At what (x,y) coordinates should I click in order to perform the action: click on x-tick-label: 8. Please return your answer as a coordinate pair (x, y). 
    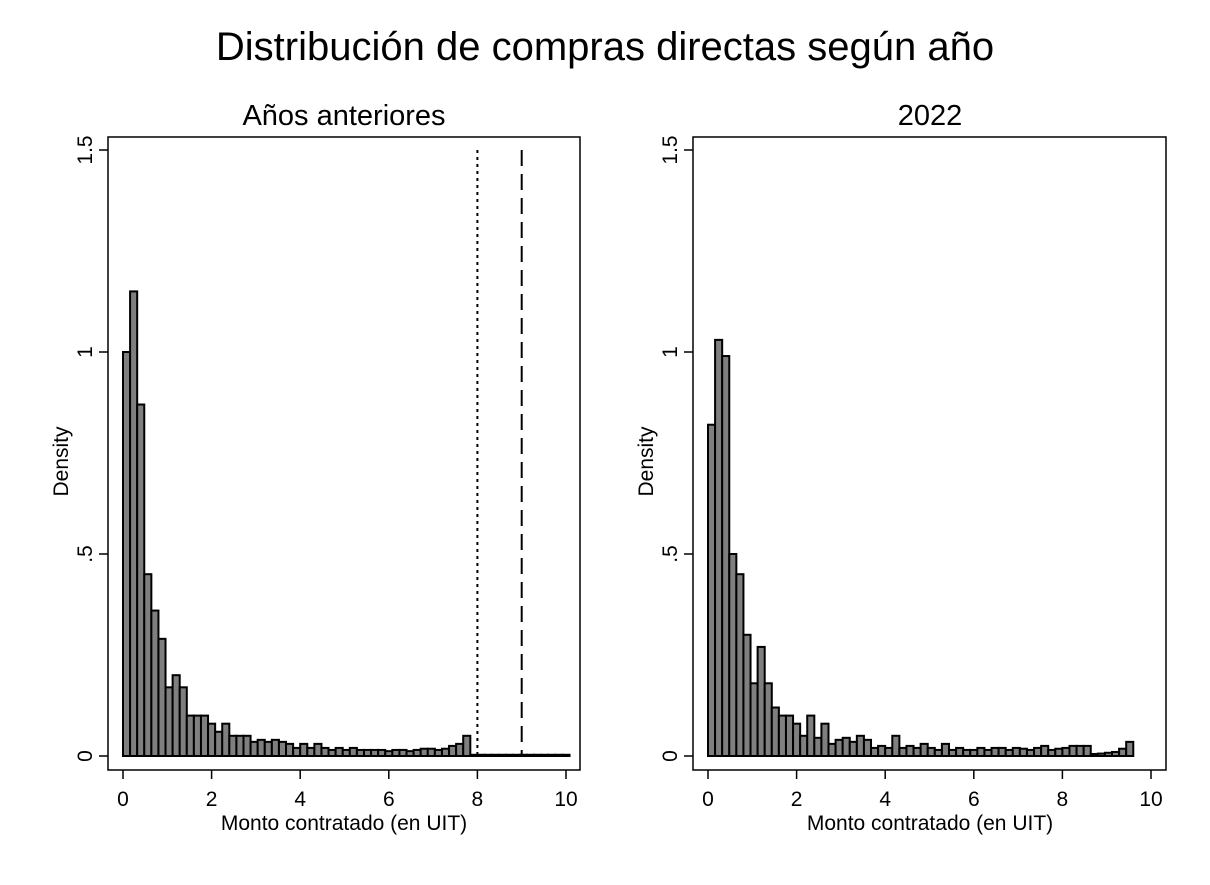
    Looking at the image, I should click on (478, 799).